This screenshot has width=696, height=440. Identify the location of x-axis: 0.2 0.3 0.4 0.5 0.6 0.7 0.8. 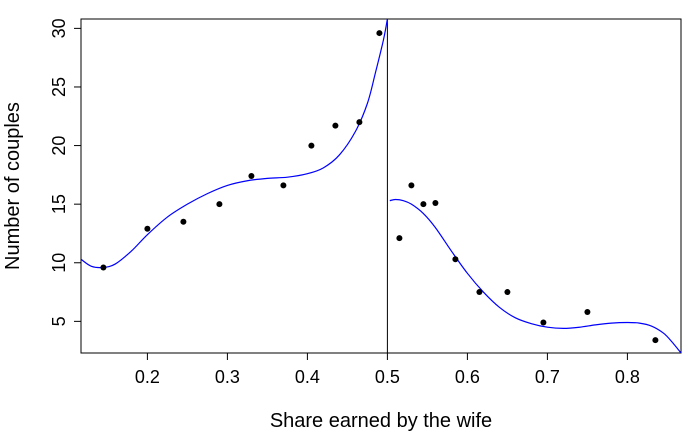
(387, 370).